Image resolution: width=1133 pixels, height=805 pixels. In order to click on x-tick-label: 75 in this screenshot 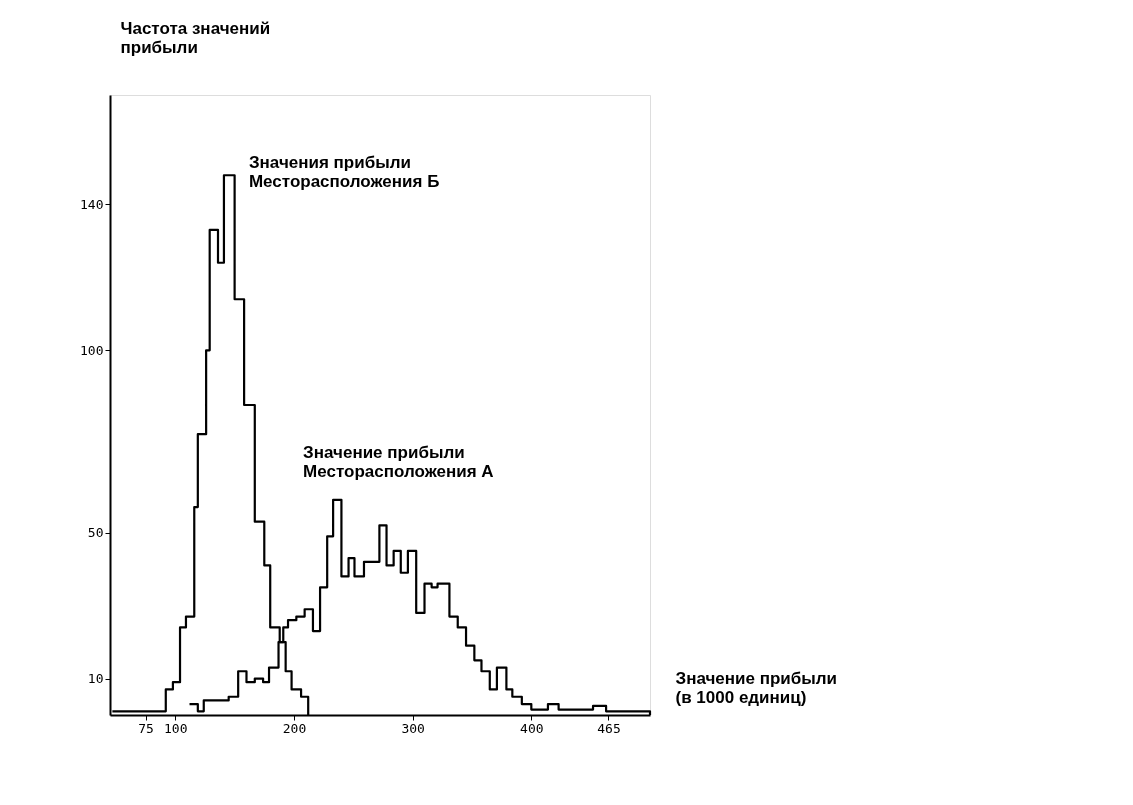, I will do `click(146, 728)`.